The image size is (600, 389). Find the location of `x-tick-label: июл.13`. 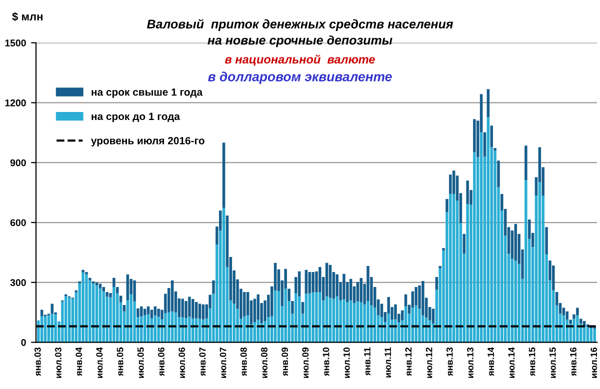

x-tick-label: июл.13 is located at coordinates (470, 363).